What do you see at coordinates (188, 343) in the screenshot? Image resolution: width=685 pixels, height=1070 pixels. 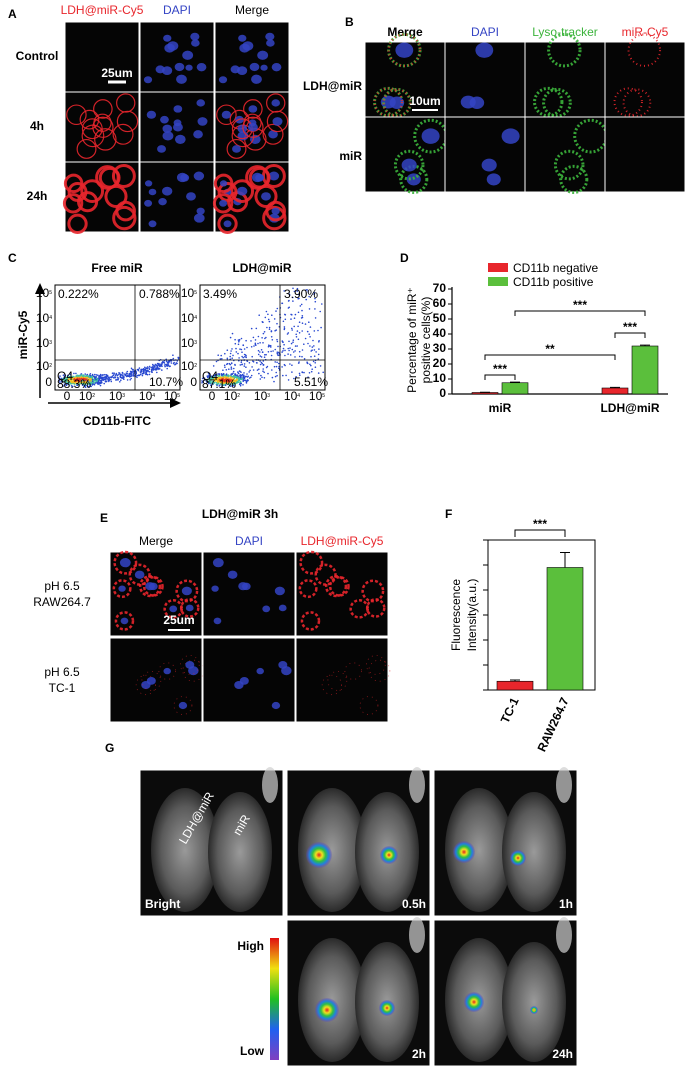 I see `tick-base: 10` at bounding box center [188, 343].